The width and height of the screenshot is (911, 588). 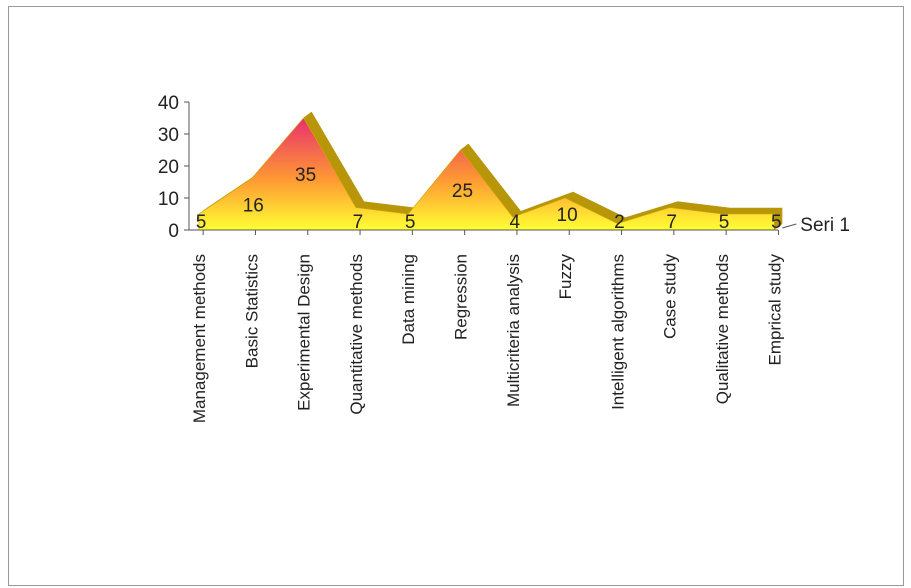 What do you see at coordinates (617, 332) in the screenshot?
I see `category-label: Intelligent algorithms` at bounding box center [617, 332].